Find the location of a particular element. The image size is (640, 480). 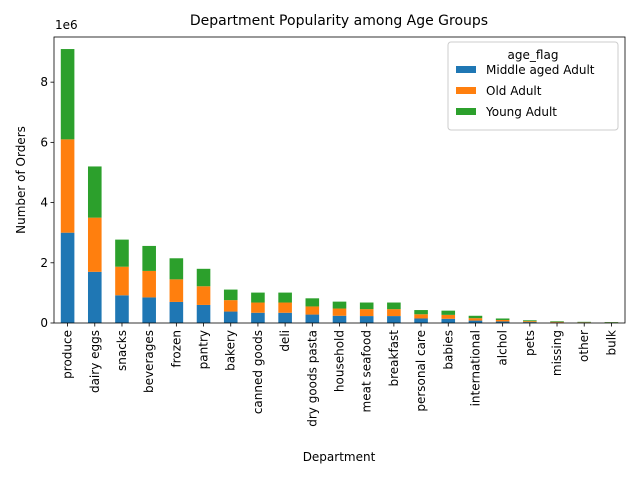

bar-segment-international-middle-aged-adult is located at coordinates (475, 321).